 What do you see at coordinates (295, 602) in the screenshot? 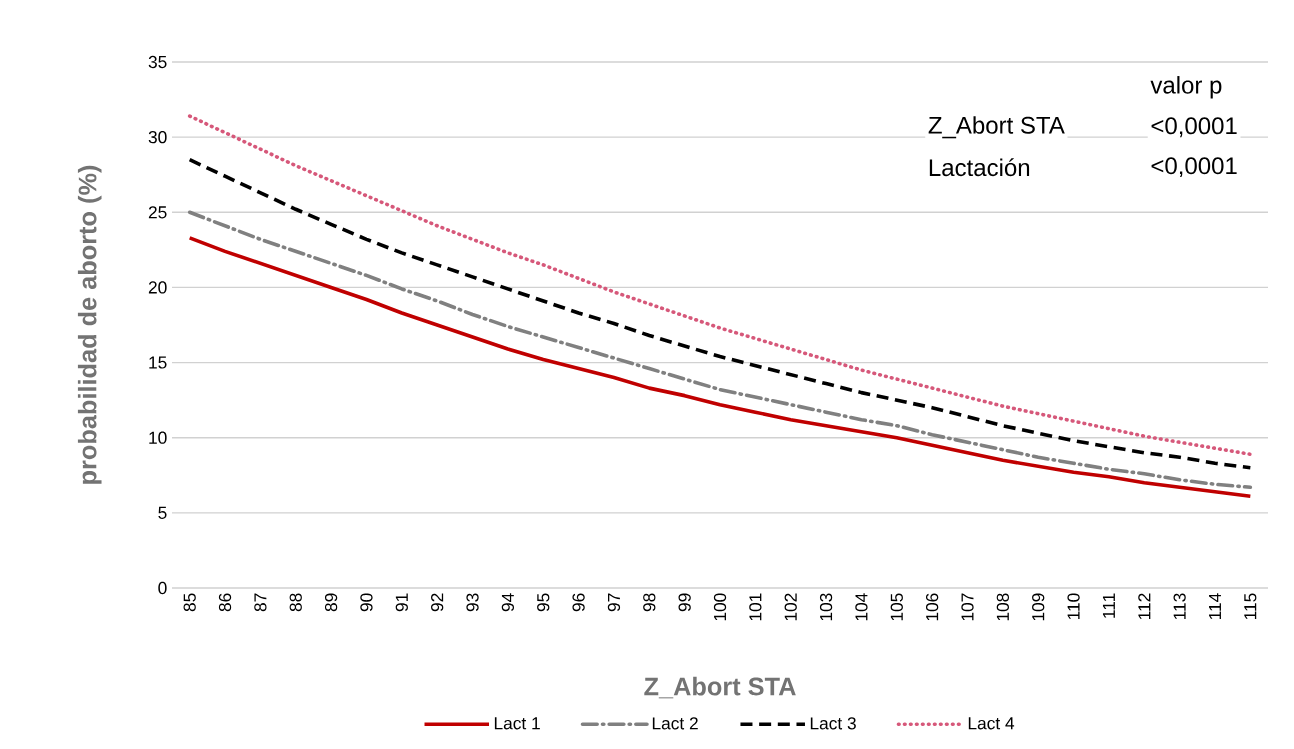
I see `x-tick-label: 88` at bounding box center [295, 602].